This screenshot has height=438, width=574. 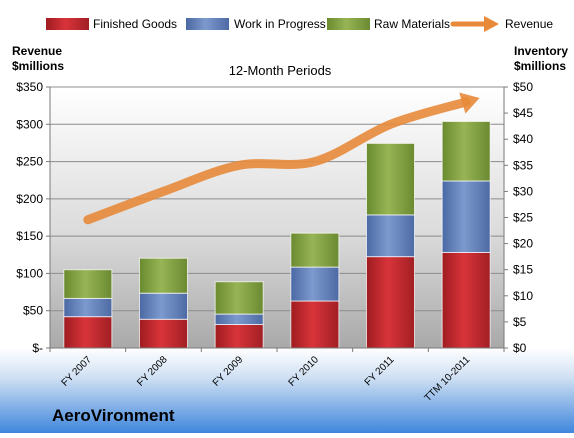 What do you see at coordinates (29, 162) in the screenshot?
I see `left-tick-label: $250` at bounding box center [29, 162].